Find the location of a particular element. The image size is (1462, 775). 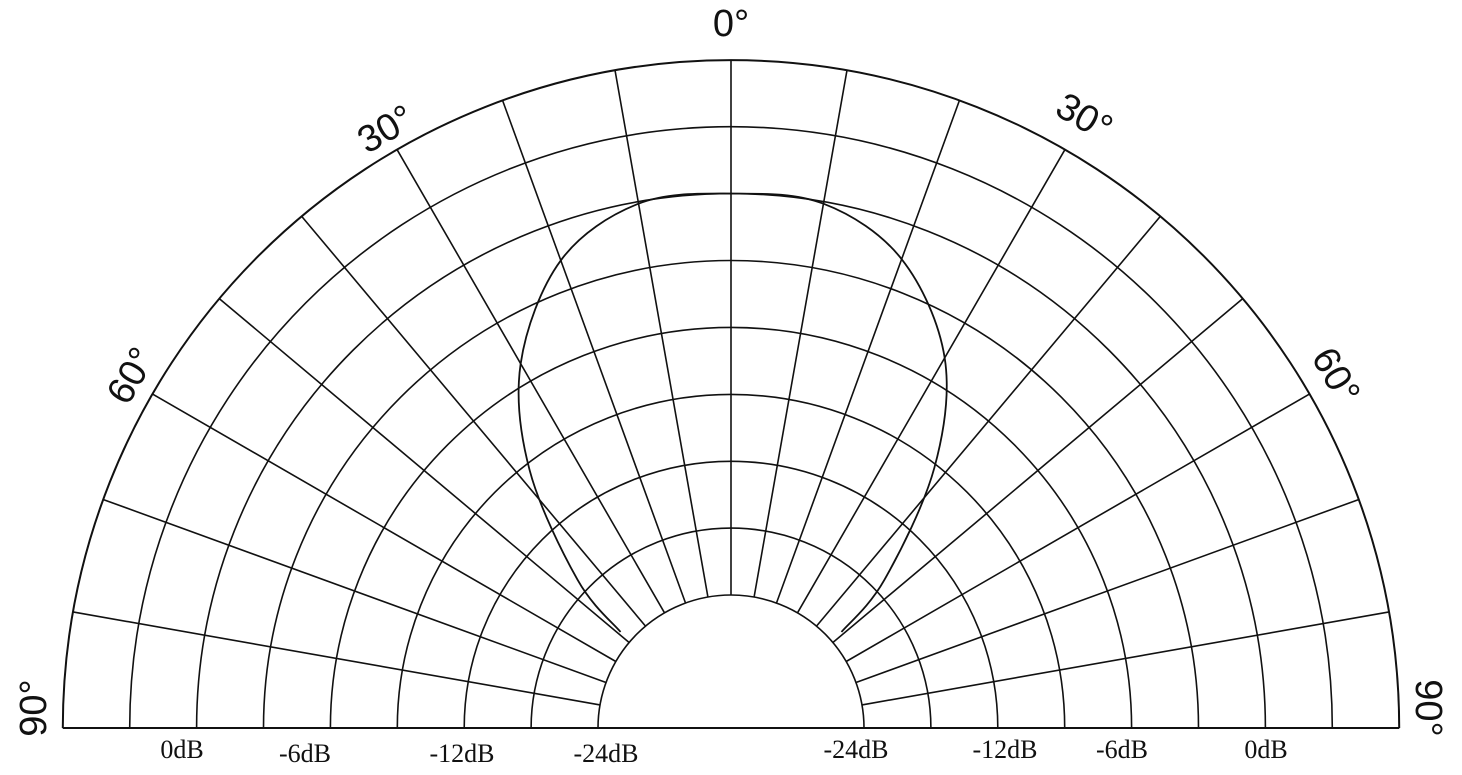

angle-label-30-left: 30° is located at coordinates (386, 129).